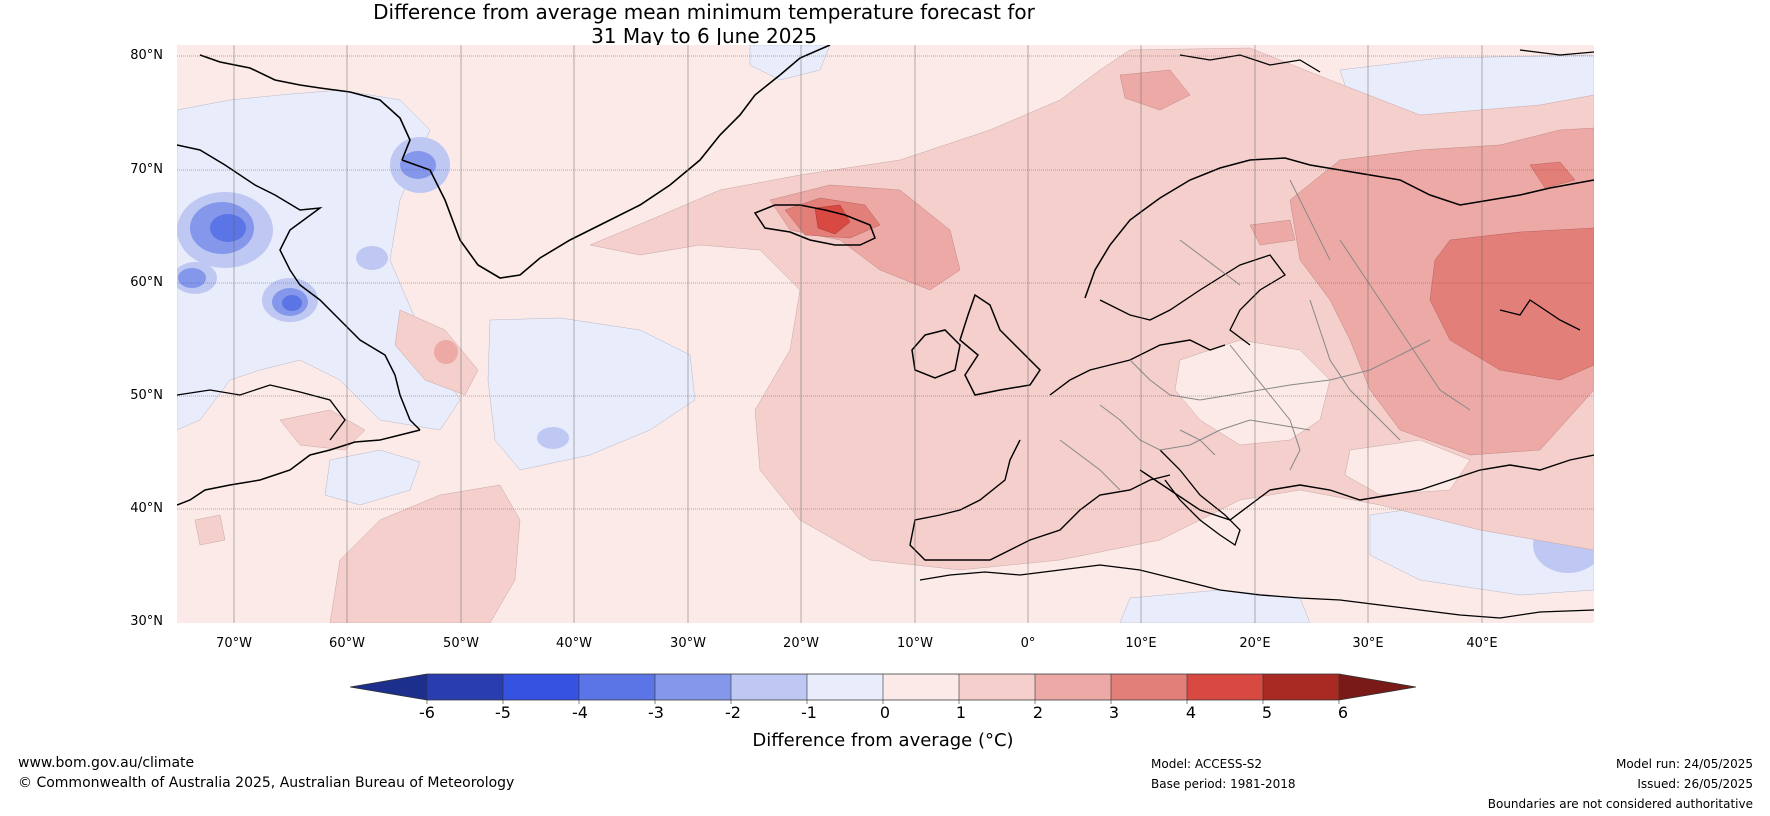 The image size is (1770, 816). I want to click on british-isles-coastline, so click(1000, 344).